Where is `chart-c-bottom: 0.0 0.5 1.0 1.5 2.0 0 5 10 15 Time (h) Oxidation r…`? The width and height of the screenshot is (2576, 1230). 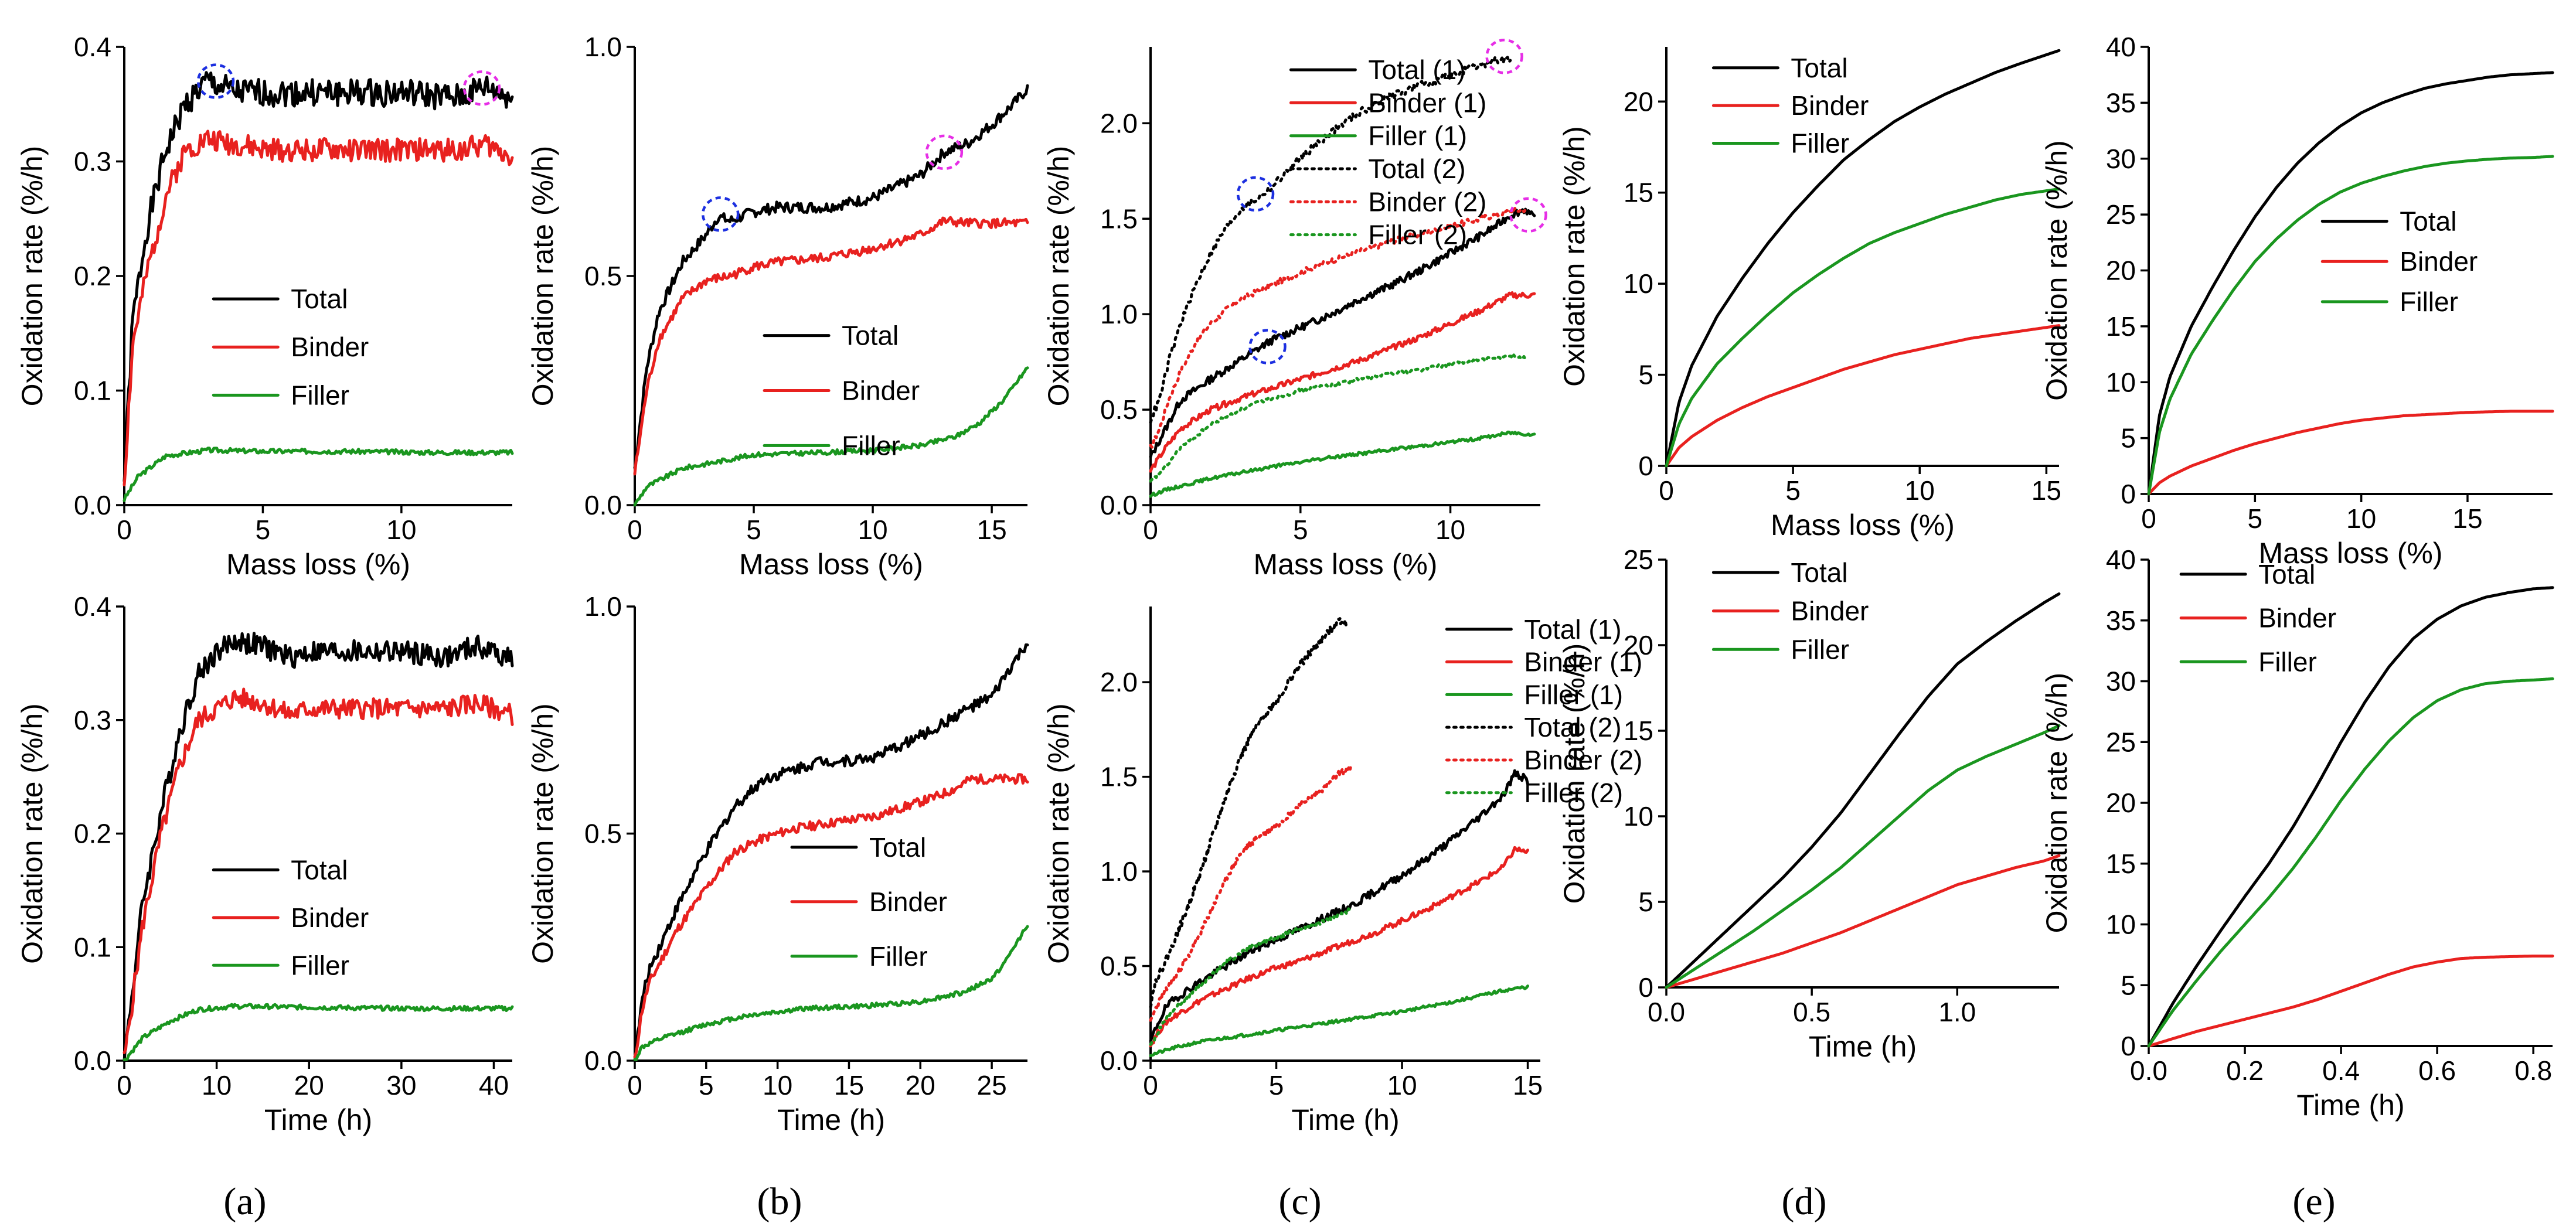 chart-c-bottom: 0.0 0.5 1.0 1.5 2.0 0 5 10 15 Time (h) Oxidation r… is located at coordinates (1342, 872).